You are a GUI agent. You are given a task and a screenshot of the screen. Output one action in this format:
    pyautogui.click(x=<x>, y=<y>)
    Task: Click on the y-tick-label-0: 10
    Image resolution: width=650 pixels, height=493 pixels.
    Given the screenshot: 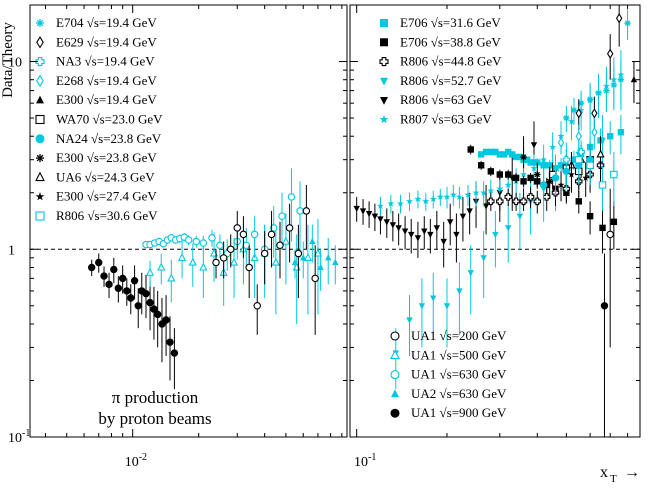 What is the action you would take?
    pyautogui.click(x=15, y=63)
    